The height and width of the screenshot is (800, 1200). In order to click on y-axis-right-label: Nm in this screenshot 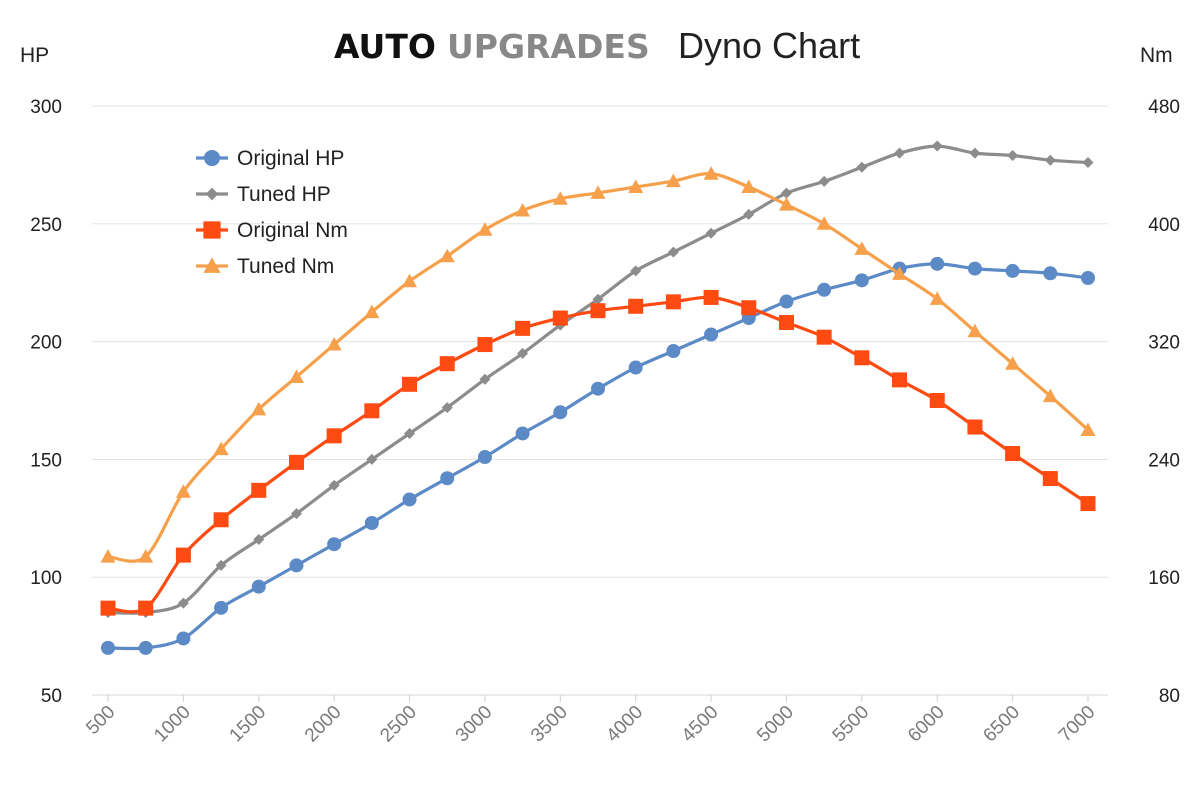, I will do `click(1156, 55)`.